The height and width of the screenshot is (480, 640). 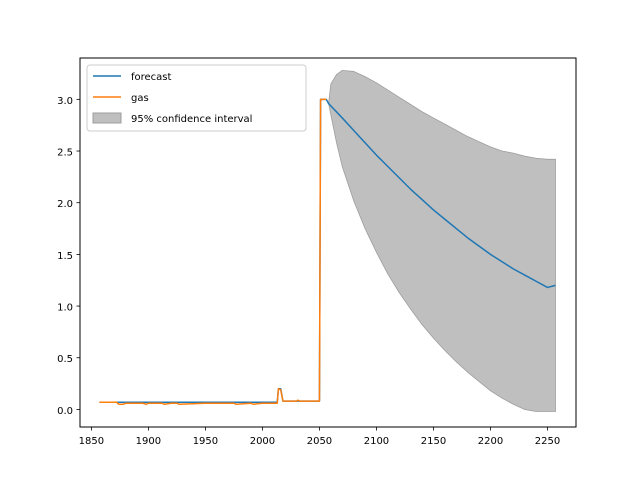 What do you see at coordinates (65, 256) in the screenshot?
I see `y-tick-label: 1.5` at bounding box center [65, 256].